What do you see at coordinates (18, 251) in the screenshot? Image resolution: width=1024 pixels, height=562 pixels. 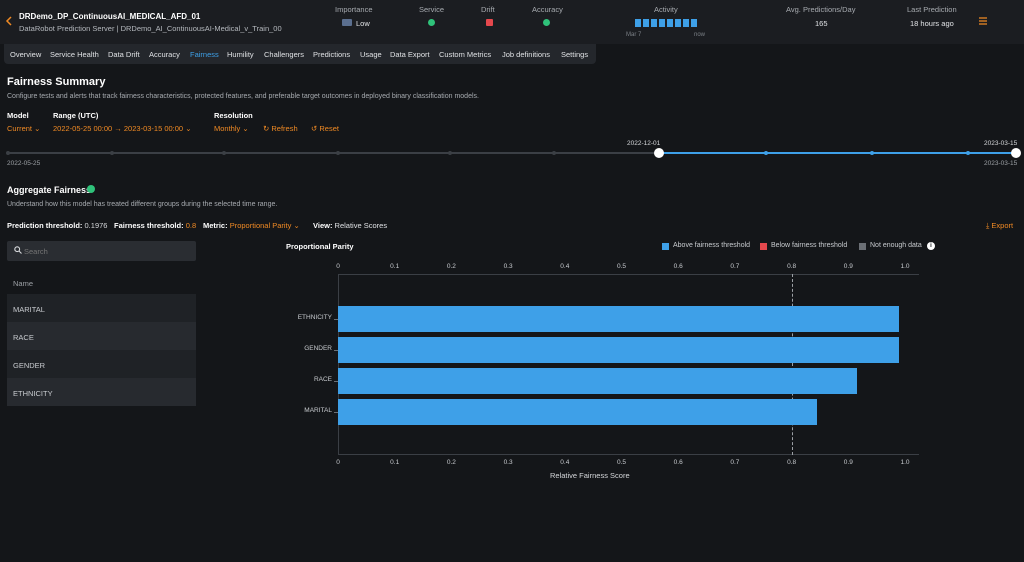 I see `search-icon` at bounding box center [18, 251].